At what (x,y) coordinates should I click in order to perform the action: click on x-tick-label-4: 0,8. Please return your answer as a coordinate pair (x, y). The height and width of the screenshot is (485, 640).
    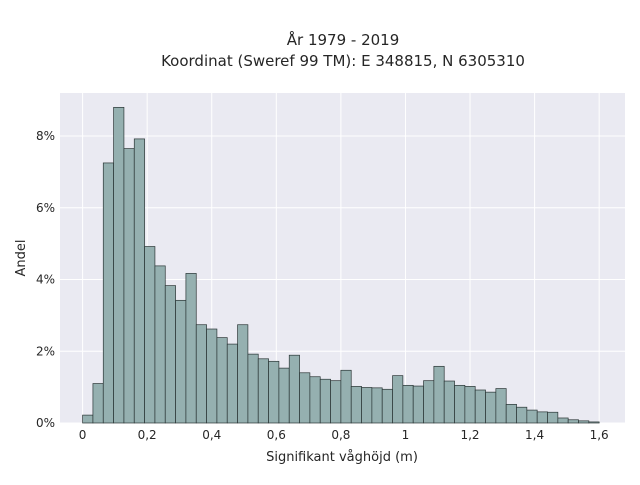
    Looking at the image, I should click on (340, 435).